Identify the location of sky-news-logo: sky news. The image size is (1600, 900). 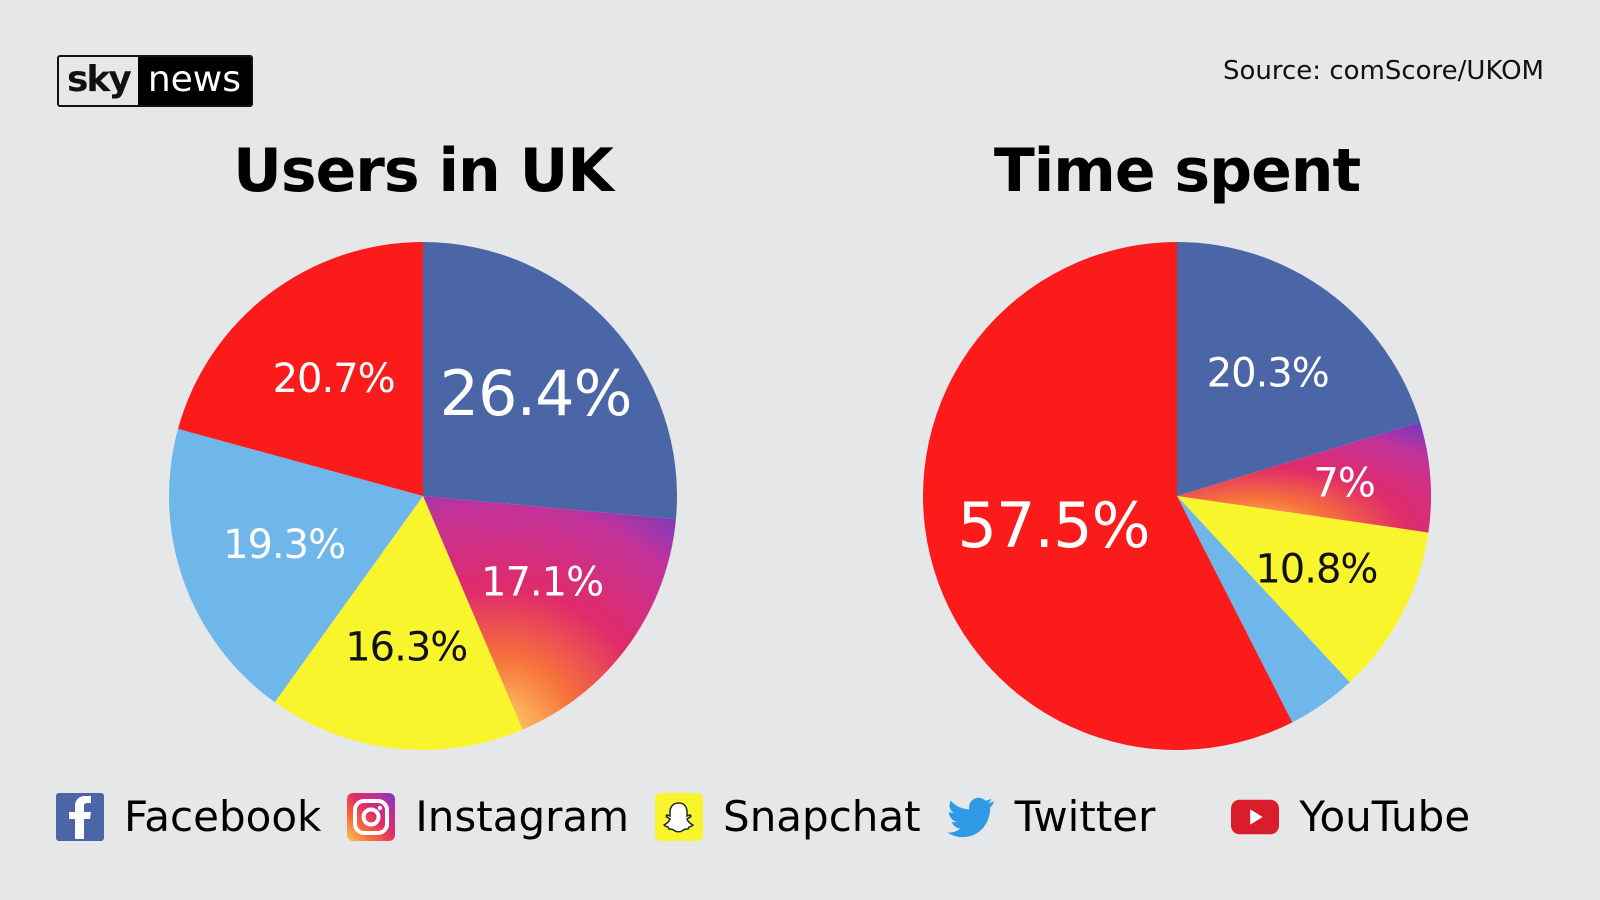
(155, 81).